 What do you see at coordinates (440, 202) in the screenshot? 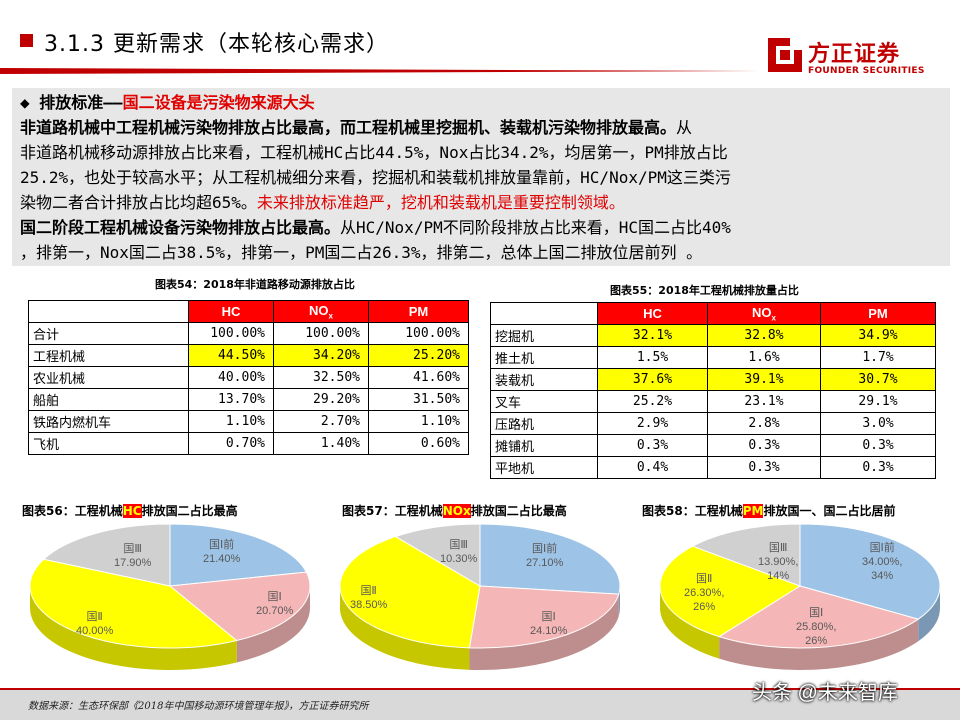
I see `summary-red-statement: 未来排放标准趋严，挖机和装载机是重要控制领域。` at bounding box center [440, 202].